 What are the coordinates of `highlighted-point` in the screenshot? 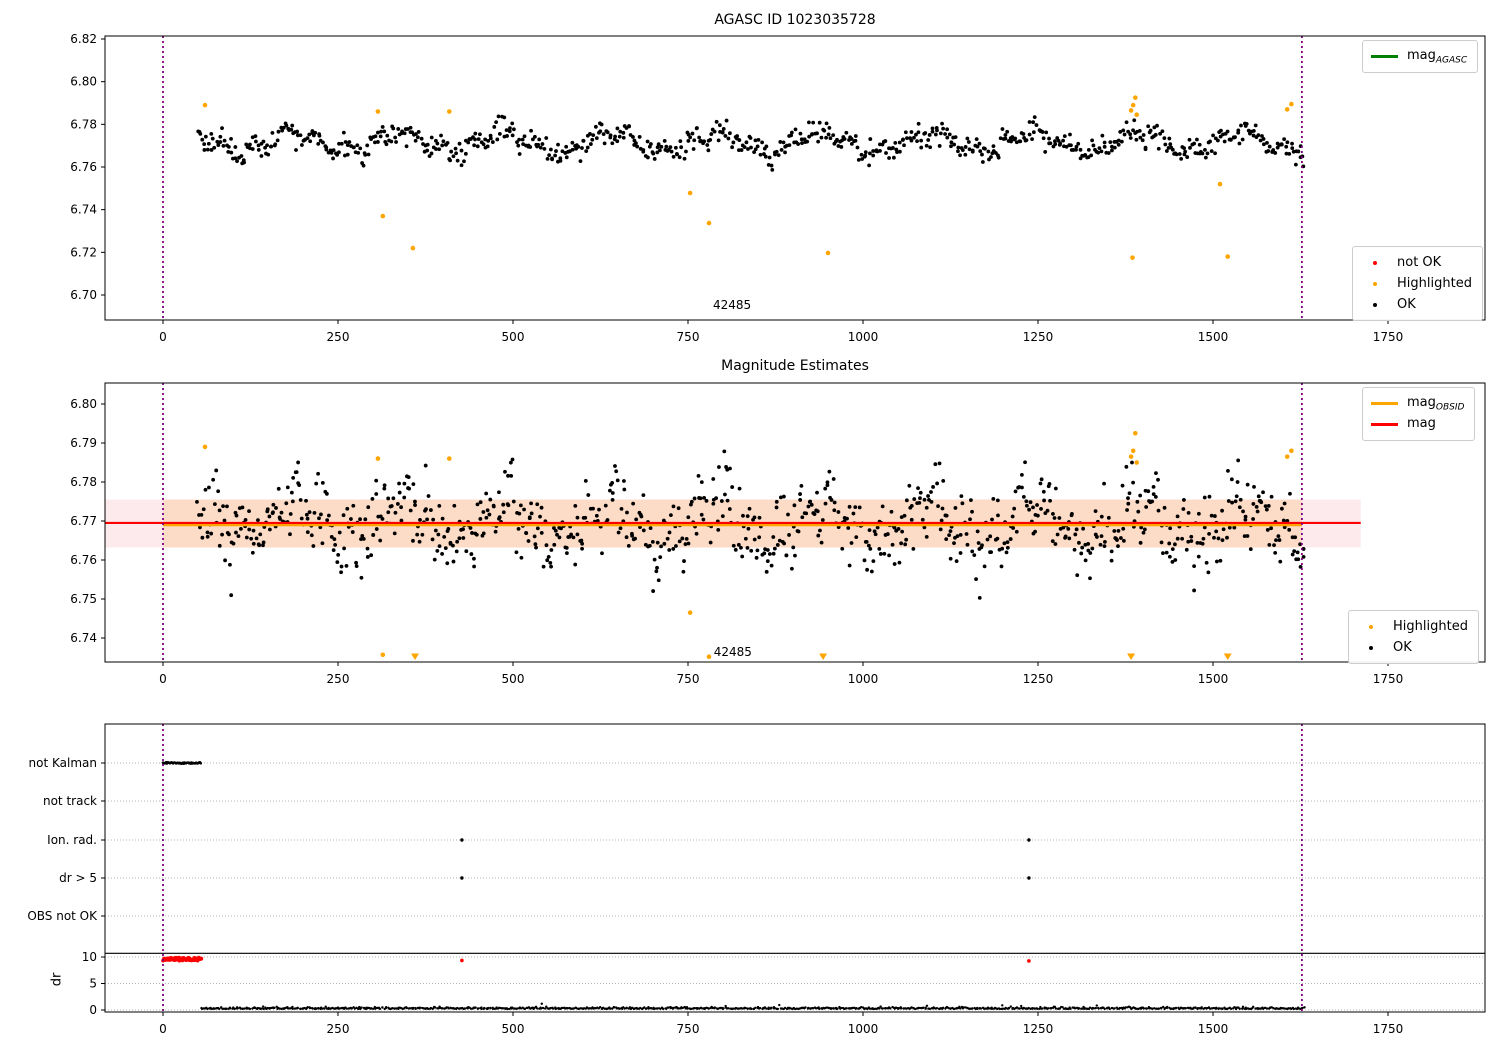 It's located at (205, 447).